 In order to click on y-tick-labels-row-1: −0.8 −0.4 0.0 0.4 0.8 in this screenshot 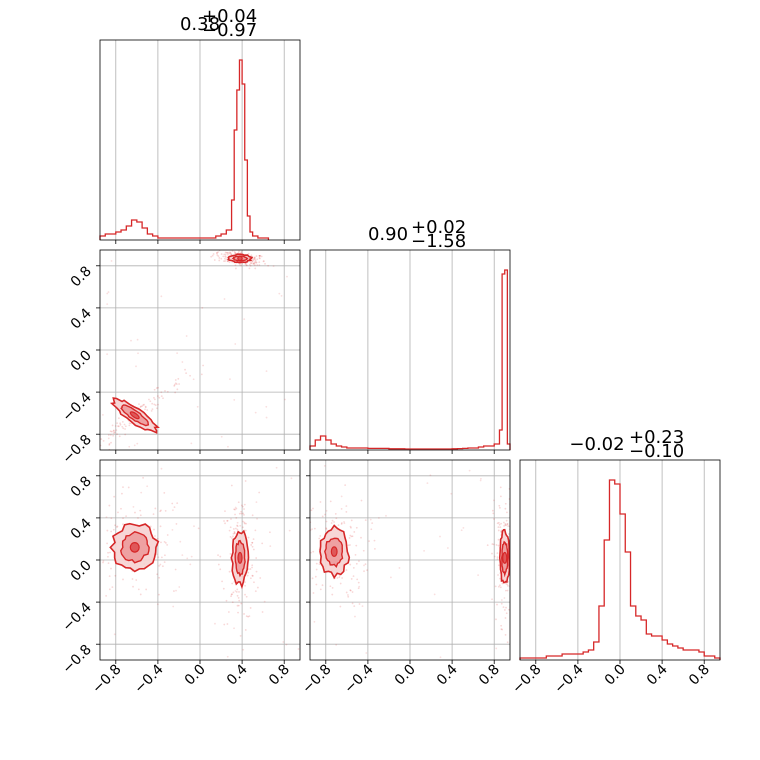, I will do `click(76, 365)`.